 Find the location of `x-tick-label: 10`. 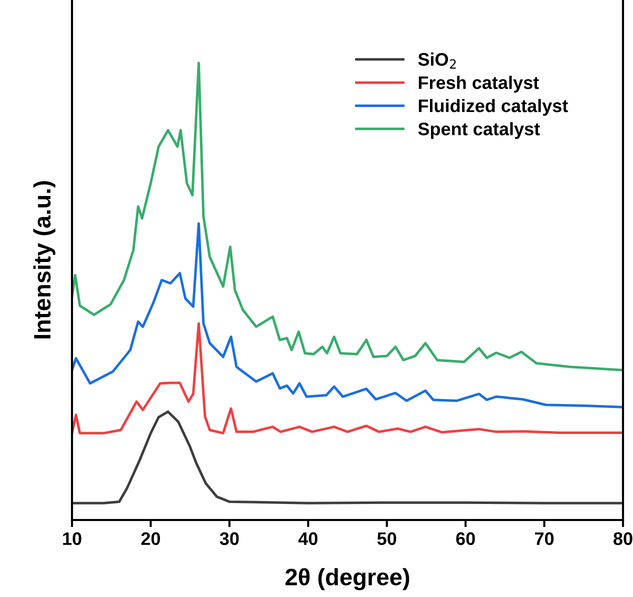

x-tick-label: 10 is located at coordinates (72, 539).